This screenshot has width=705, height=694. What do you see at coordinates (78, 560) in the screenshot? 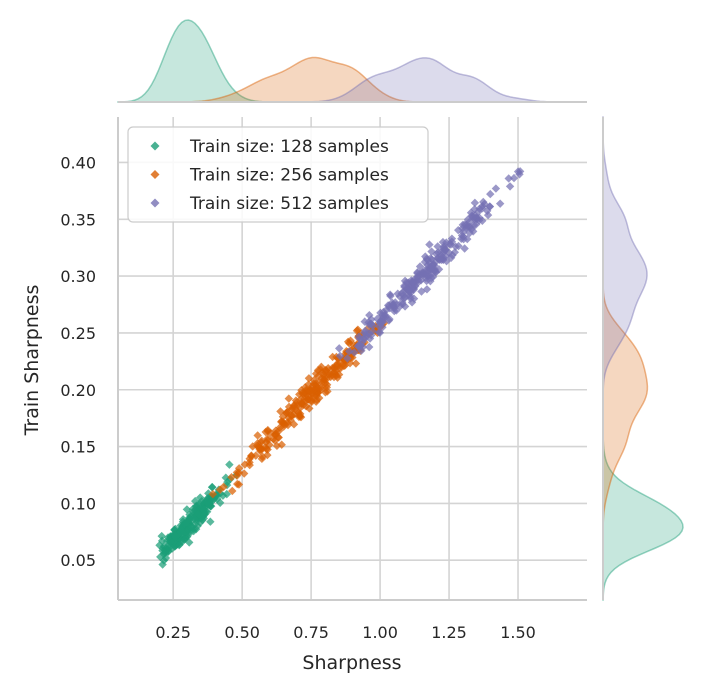
I see `y-tick-label: 0.05` at bounding box center [78, 560].